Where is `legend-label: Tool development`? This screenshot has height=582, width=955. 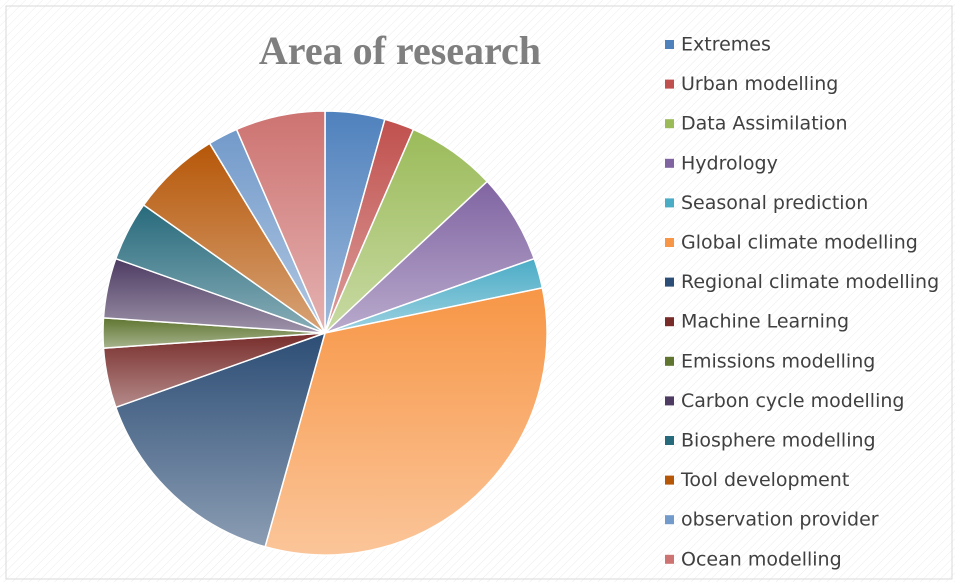 legend-label: Tool development is located at coordinates (764, 480).